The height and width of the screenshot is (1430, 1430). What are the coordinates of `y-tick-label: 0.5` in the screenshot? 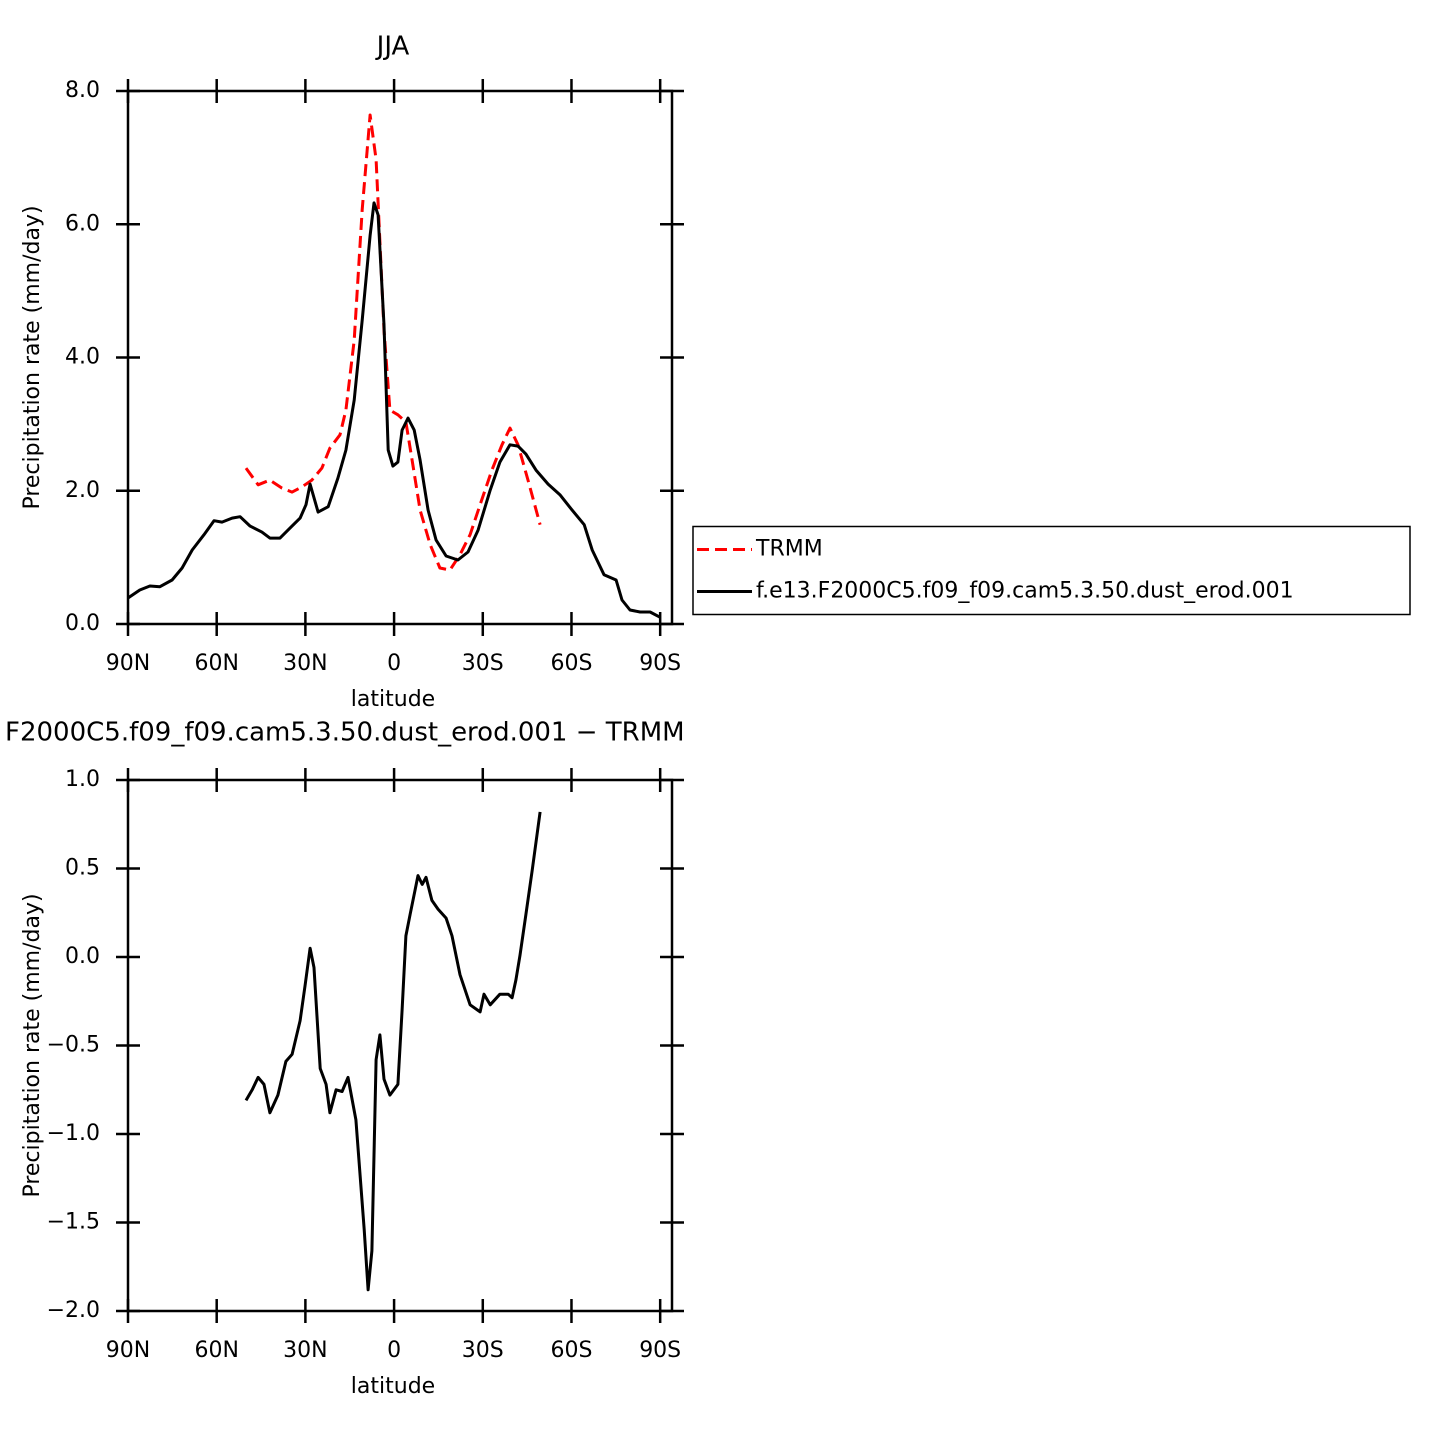 It's located at (82, 868).